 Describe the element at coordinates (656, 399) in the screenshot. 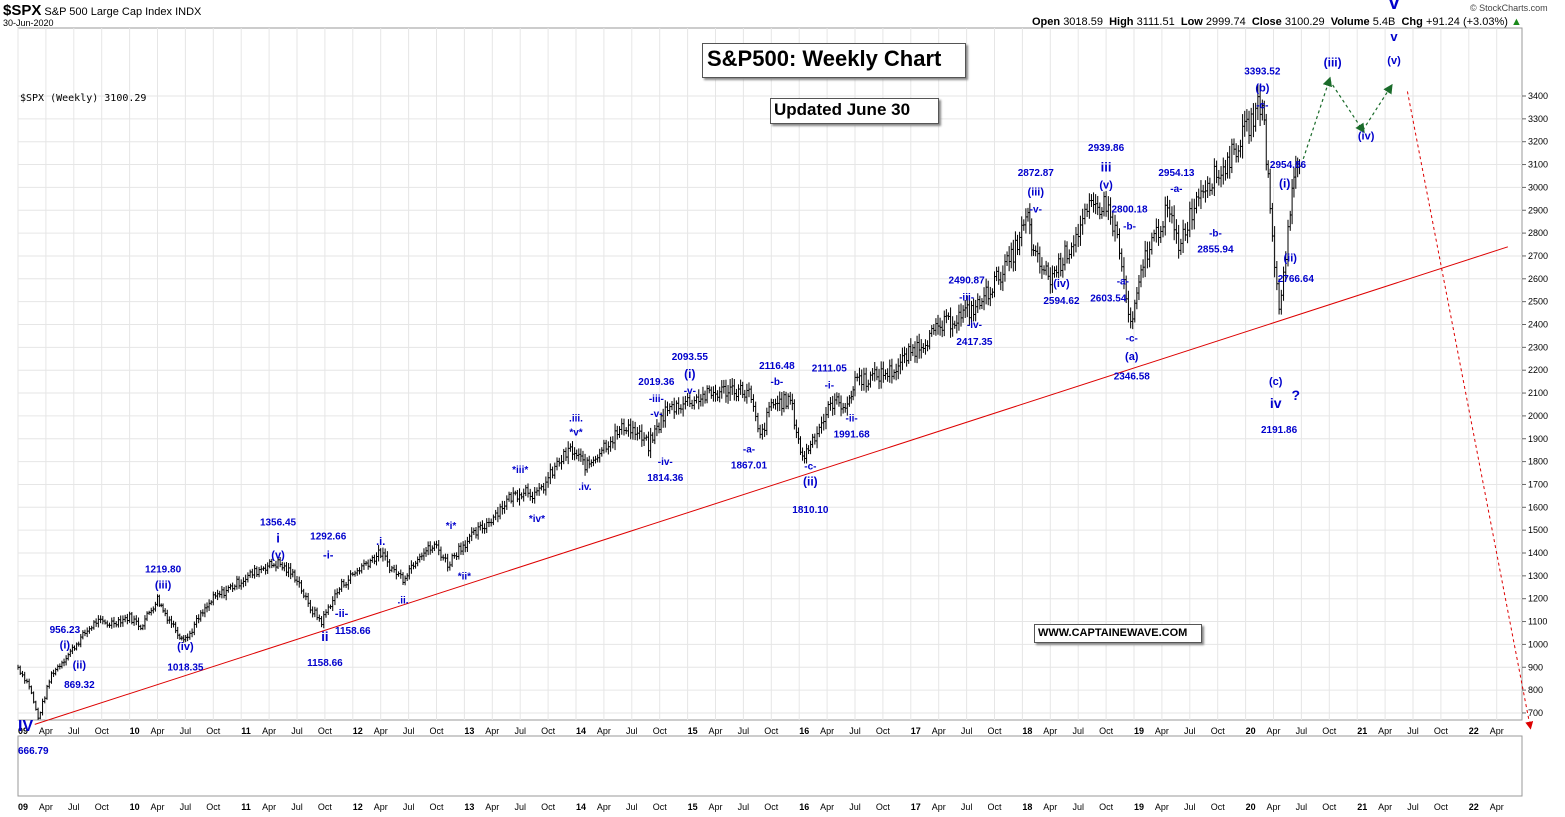

I see `wave-label: -iii-` at that location.